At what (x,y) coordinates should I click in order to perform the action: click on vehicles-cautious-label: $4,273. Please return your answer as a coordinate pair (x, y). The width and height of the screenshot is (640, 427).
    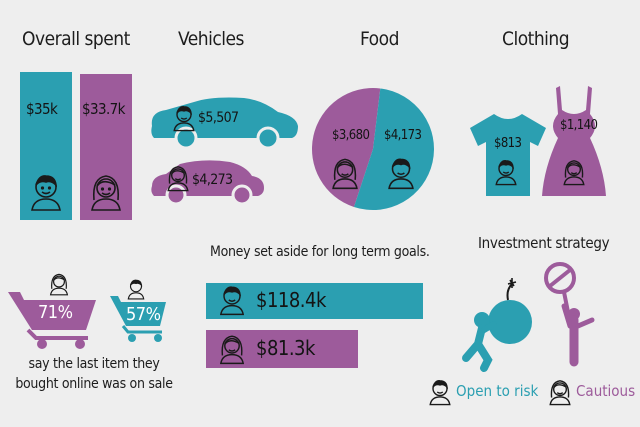
    Looking at the image, I should click on (212, 180).